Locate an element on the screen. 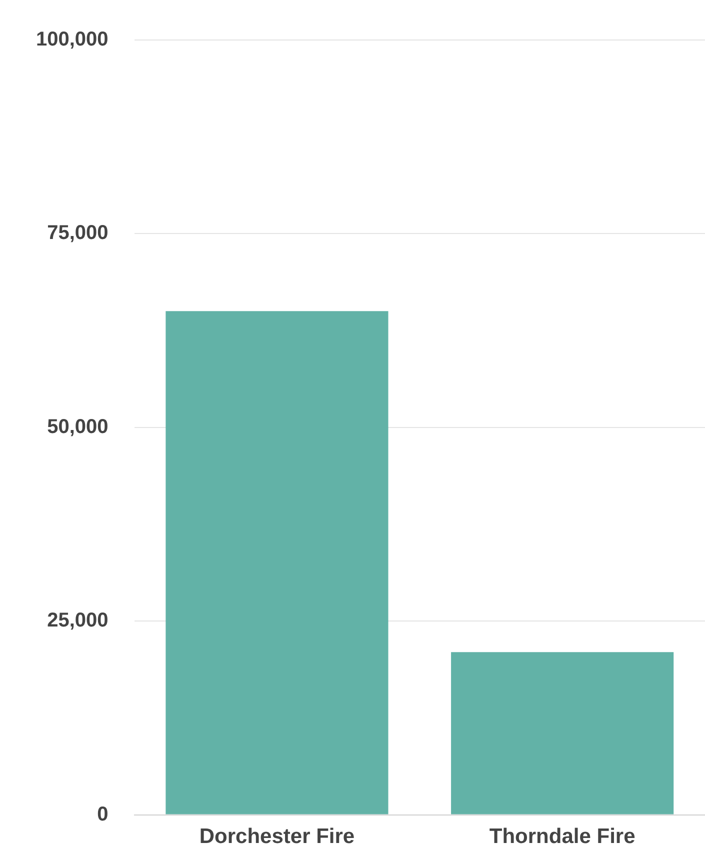 The height and width of the screenshot is (865, 705). y-tick-label: 0 is located at coordinates (102, 814).